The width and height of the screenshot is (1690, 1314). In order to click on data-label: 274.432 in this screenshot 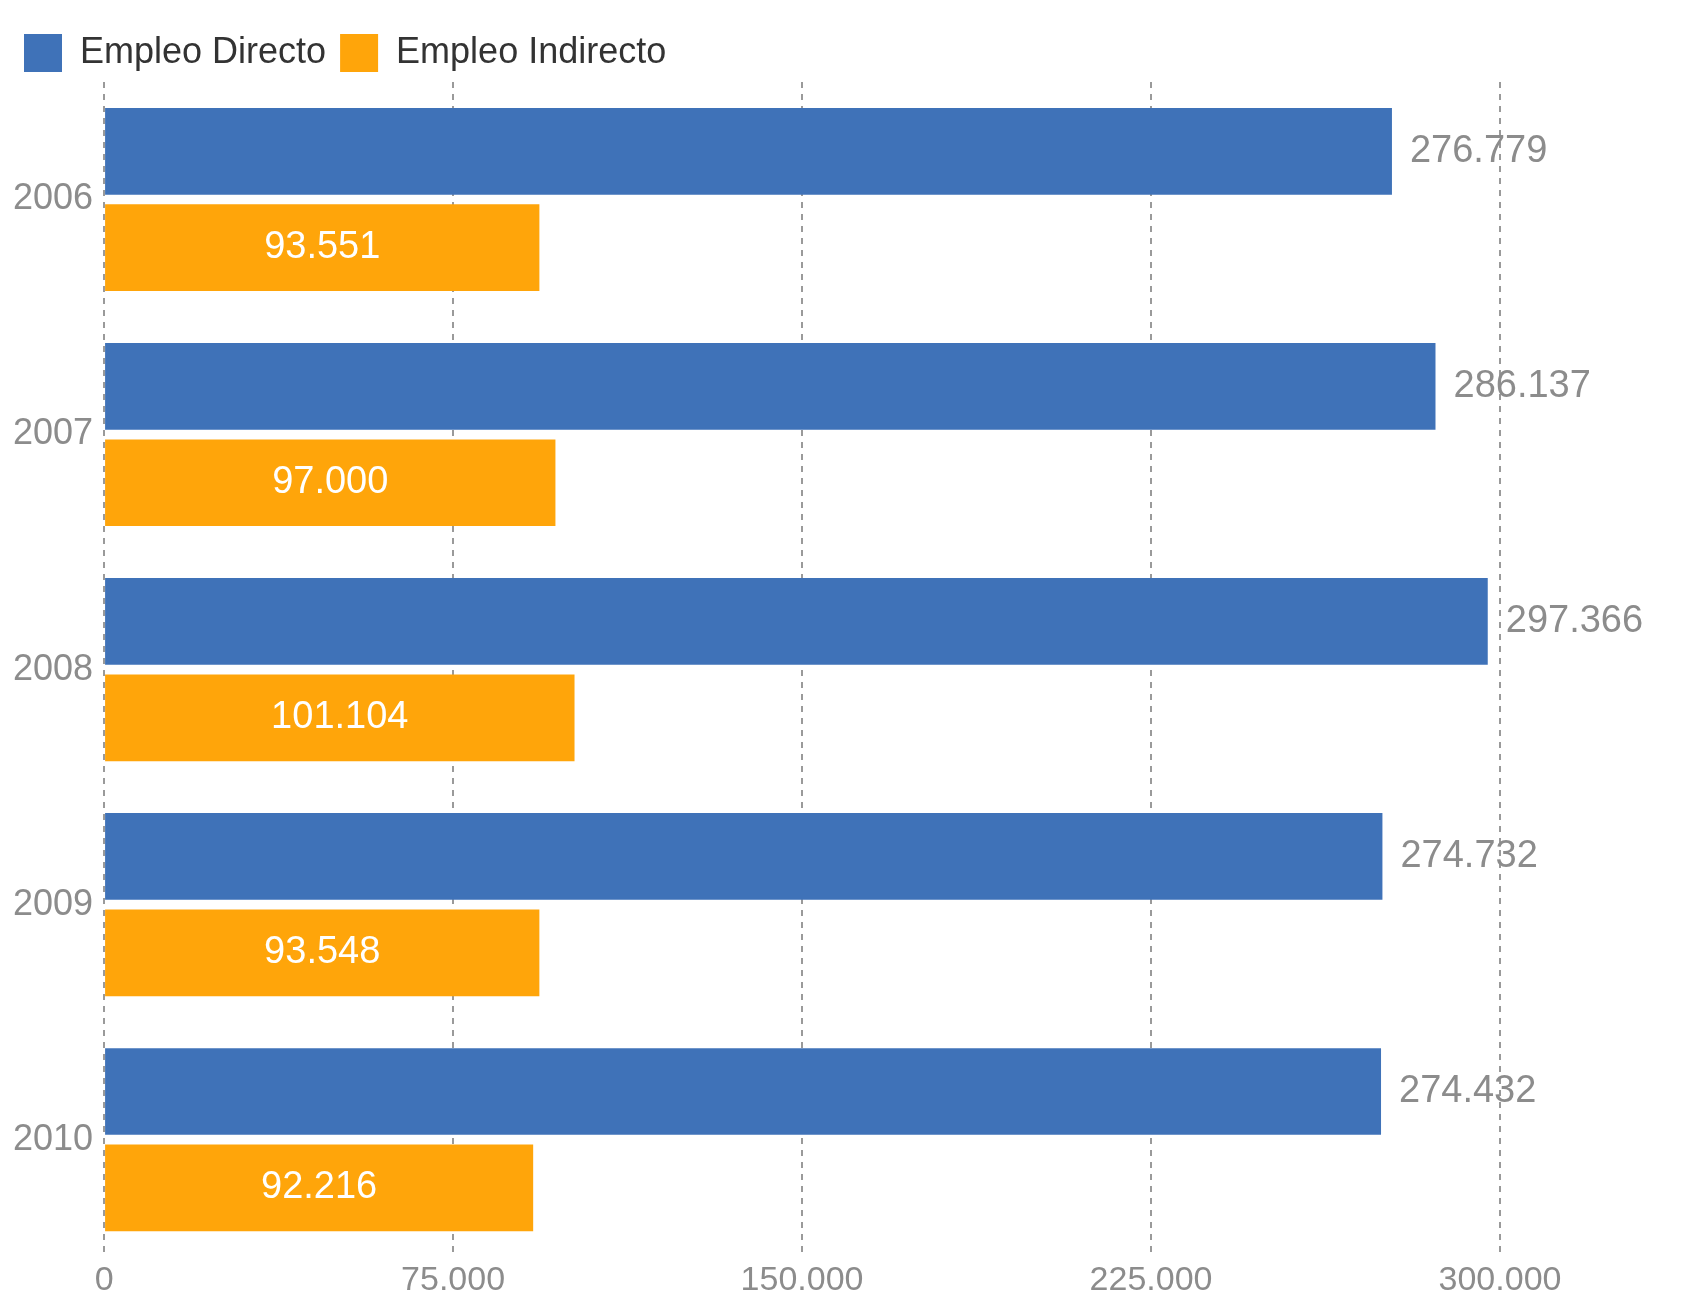, I will do `click(1468, 1088)`.